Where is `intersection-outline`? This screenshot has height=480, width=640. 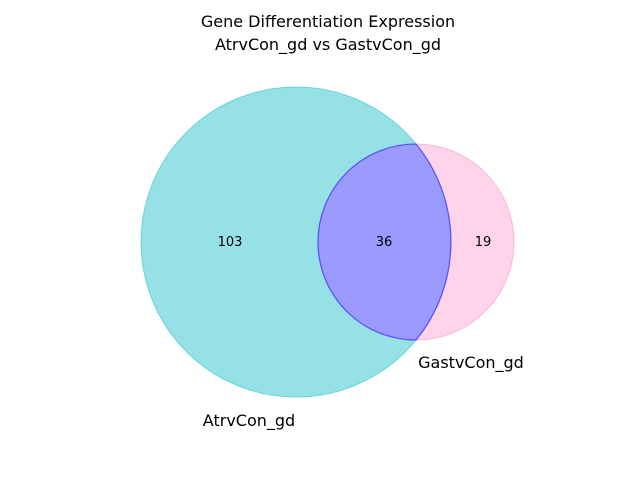
intersection-outline is located at coordinates (384, 242).